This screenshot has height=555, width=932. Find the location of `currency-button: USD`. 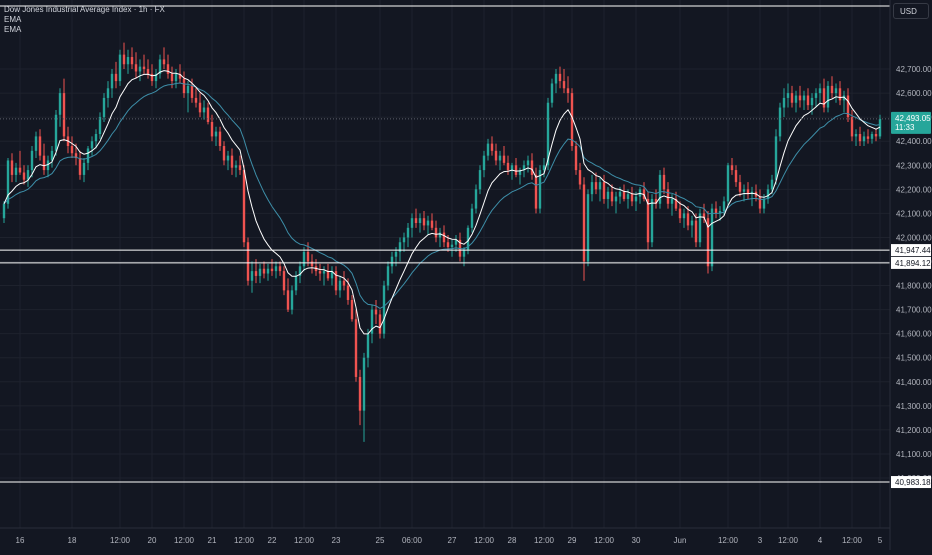

currency-button: USD is located at coordinates (911, 11).